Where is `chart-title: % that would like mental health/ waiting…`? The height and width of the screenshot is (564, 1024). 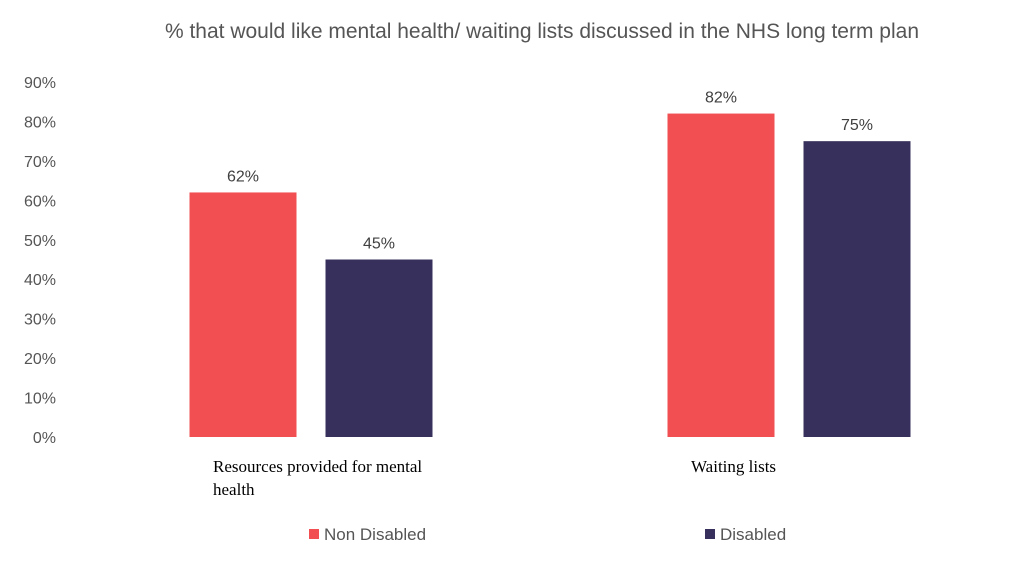 chart-title: % that would like mental health/ waiting… is located at coordinates (542, 31).